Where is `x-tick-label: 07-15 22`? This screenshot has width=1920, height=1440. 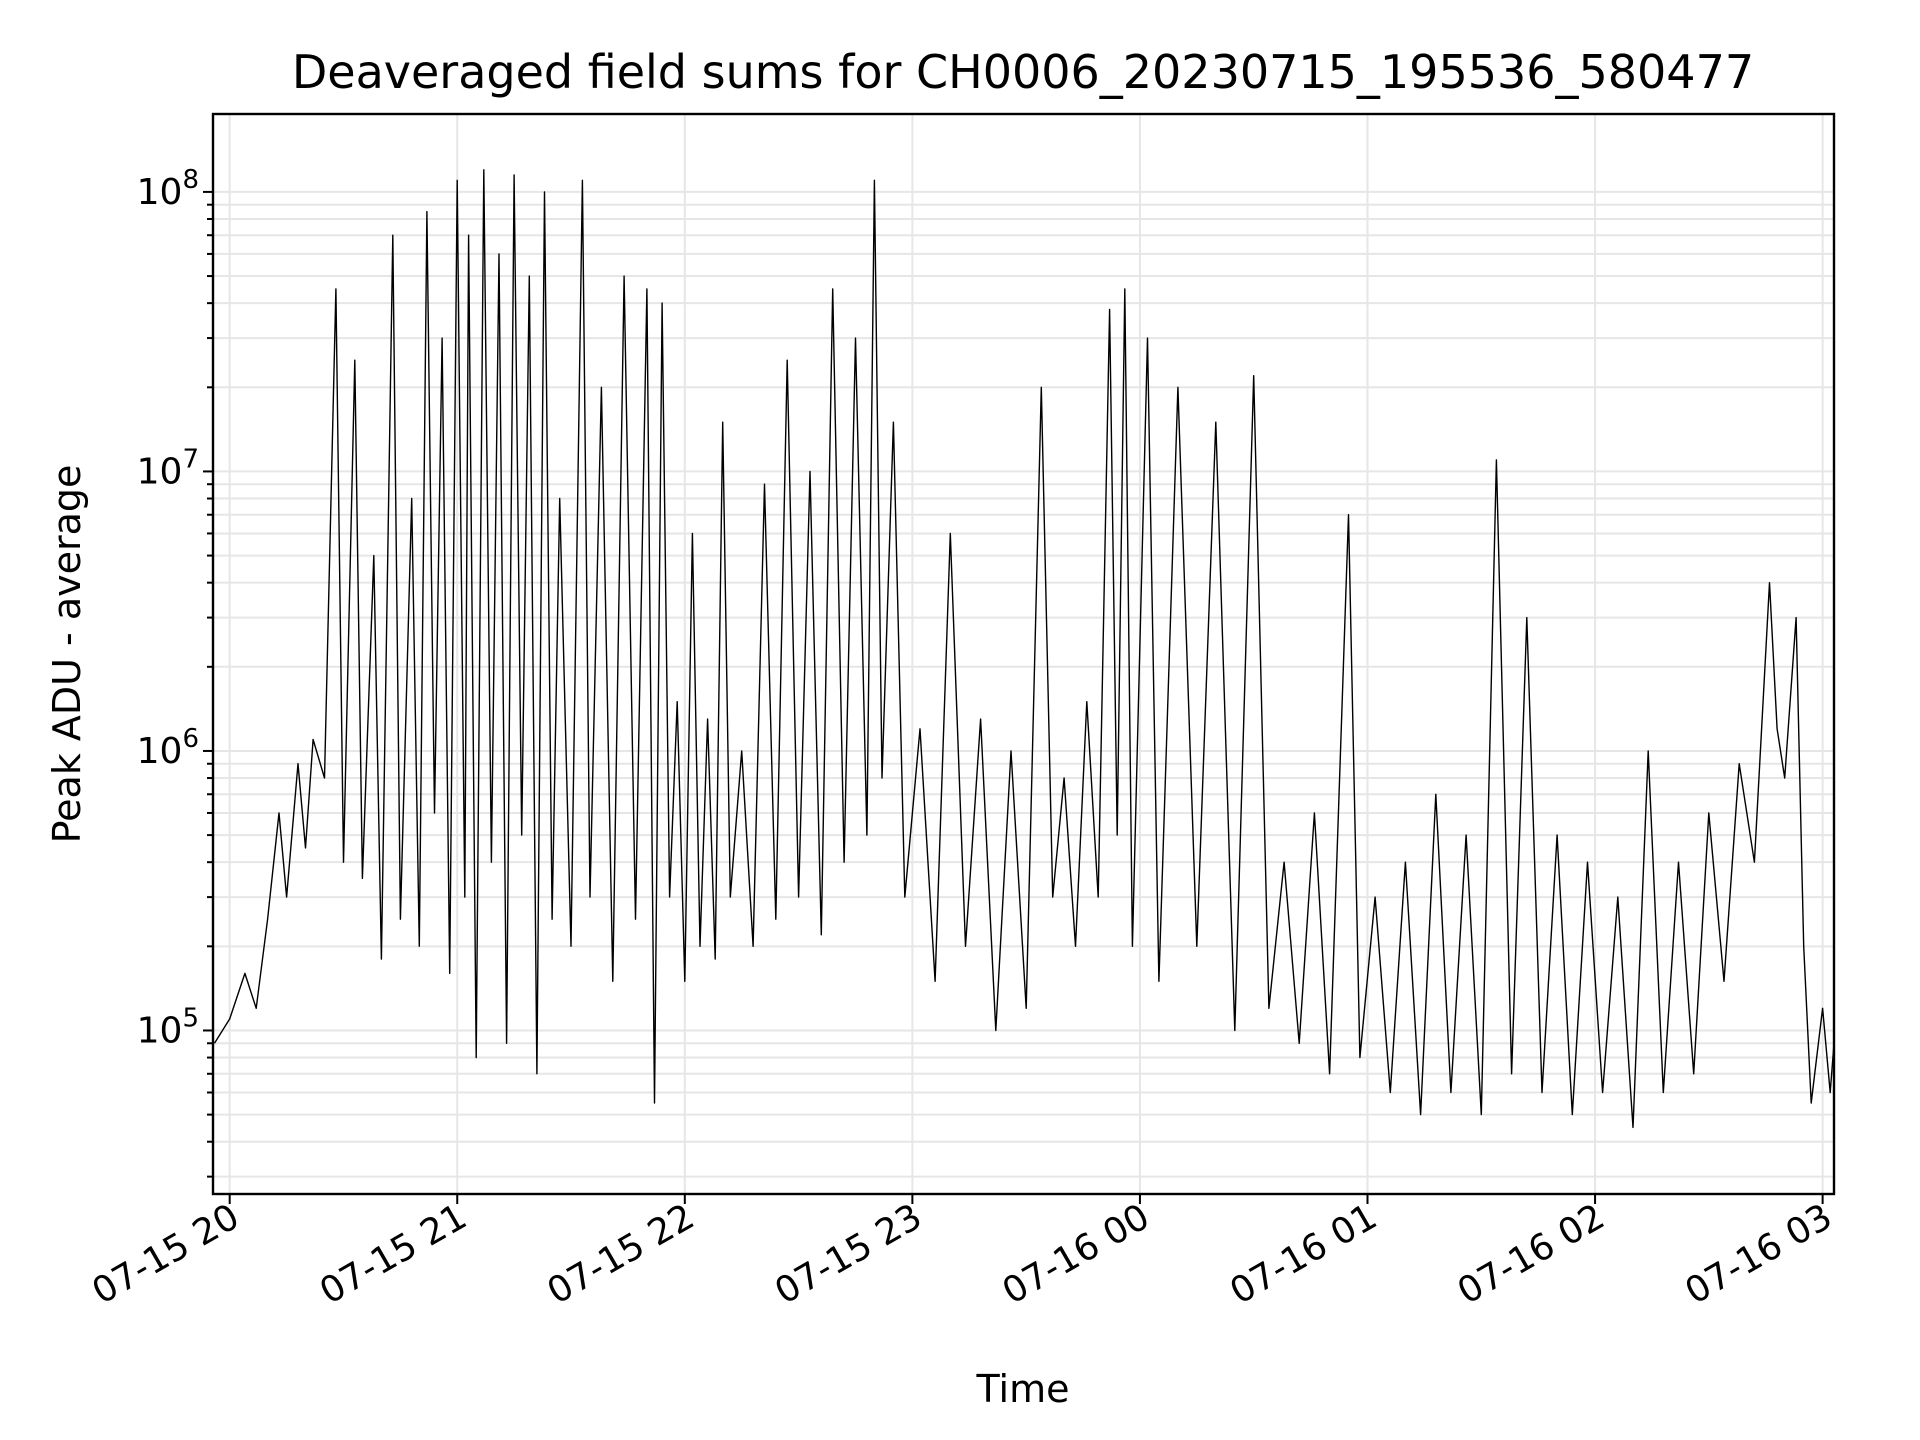 x-tick-label: 07-15 22 is located at coordinates (621, 1254).